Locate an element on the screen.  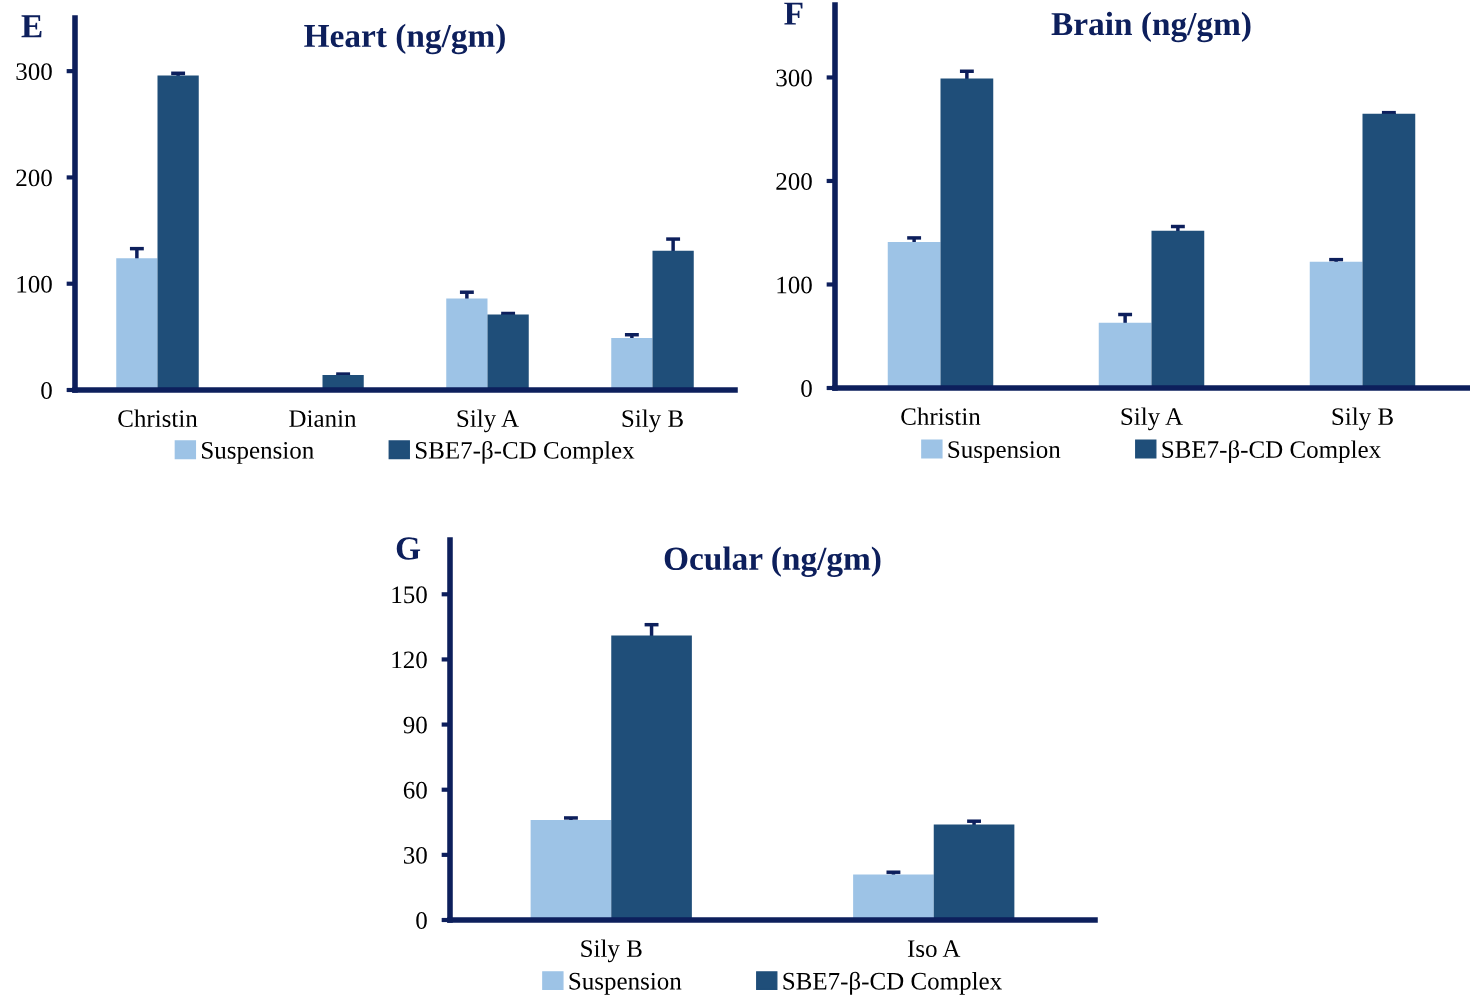
x-tick-label: Dianin is located at coordinates (323, 419).